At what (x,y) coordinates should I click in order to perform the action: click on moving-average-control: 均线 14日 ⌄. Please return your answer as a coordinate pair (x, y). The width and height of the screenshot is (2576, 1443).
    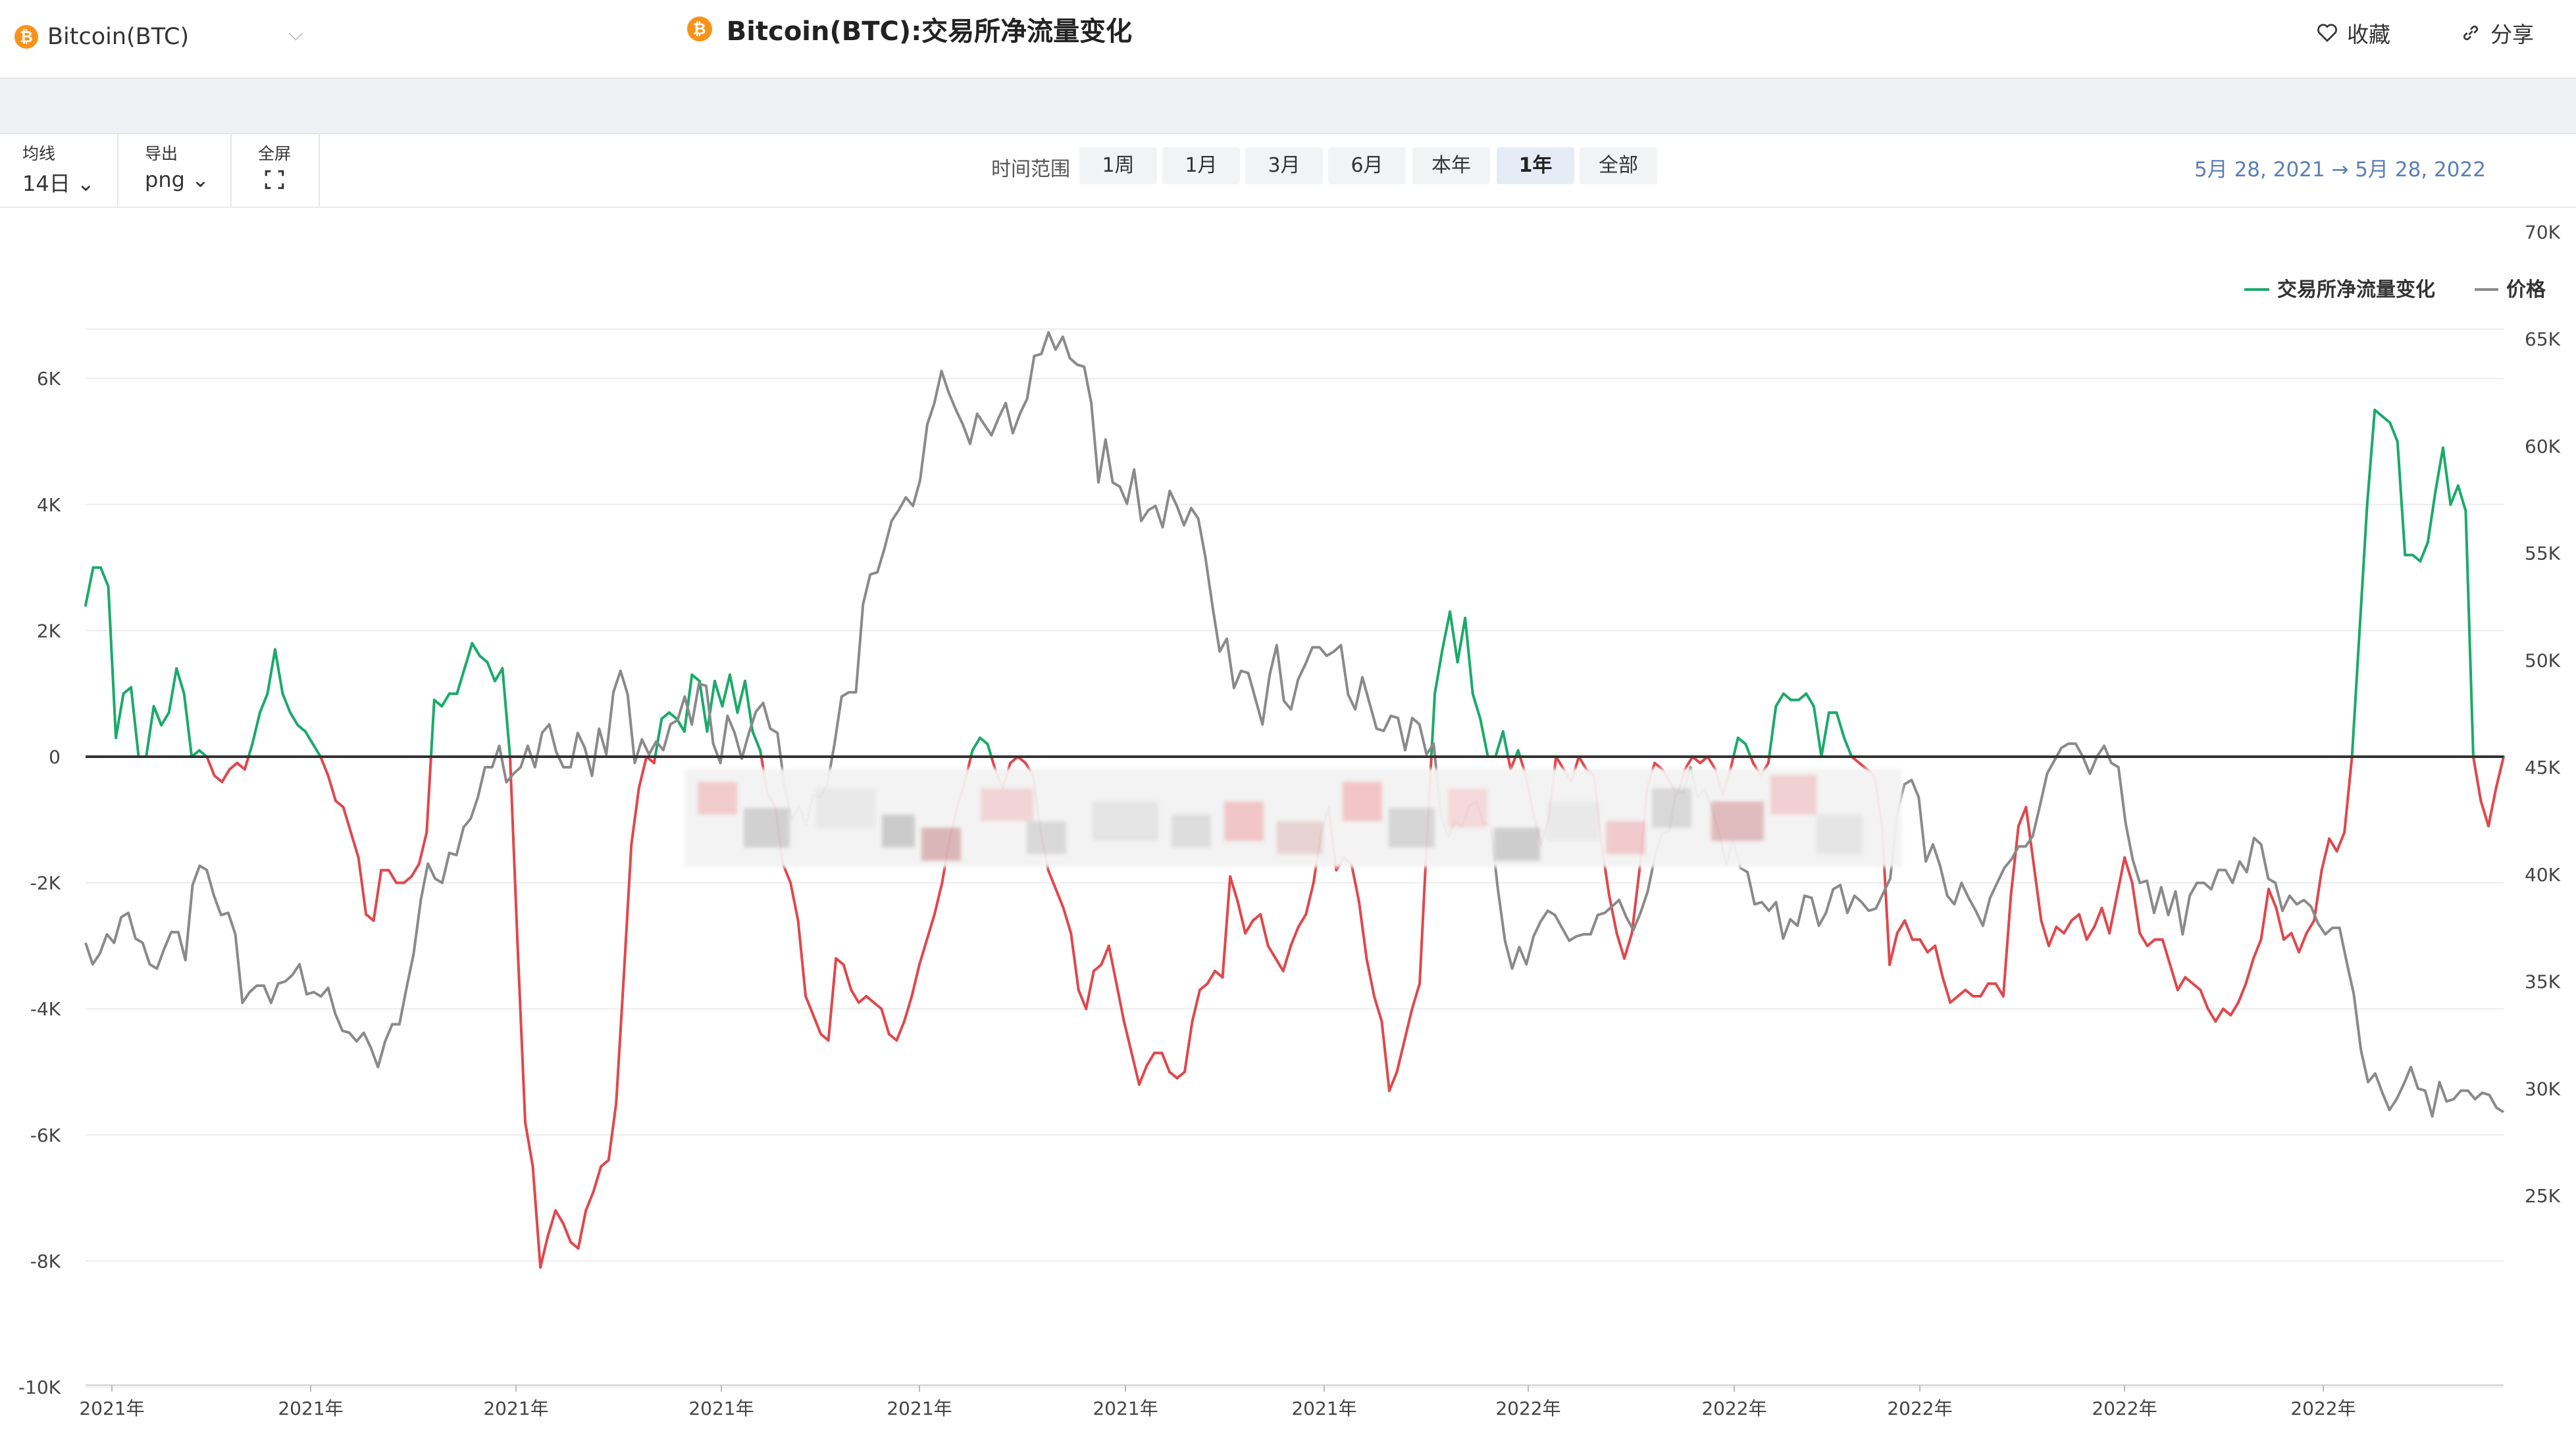
    Looking at the image, I should click on (59, 170).